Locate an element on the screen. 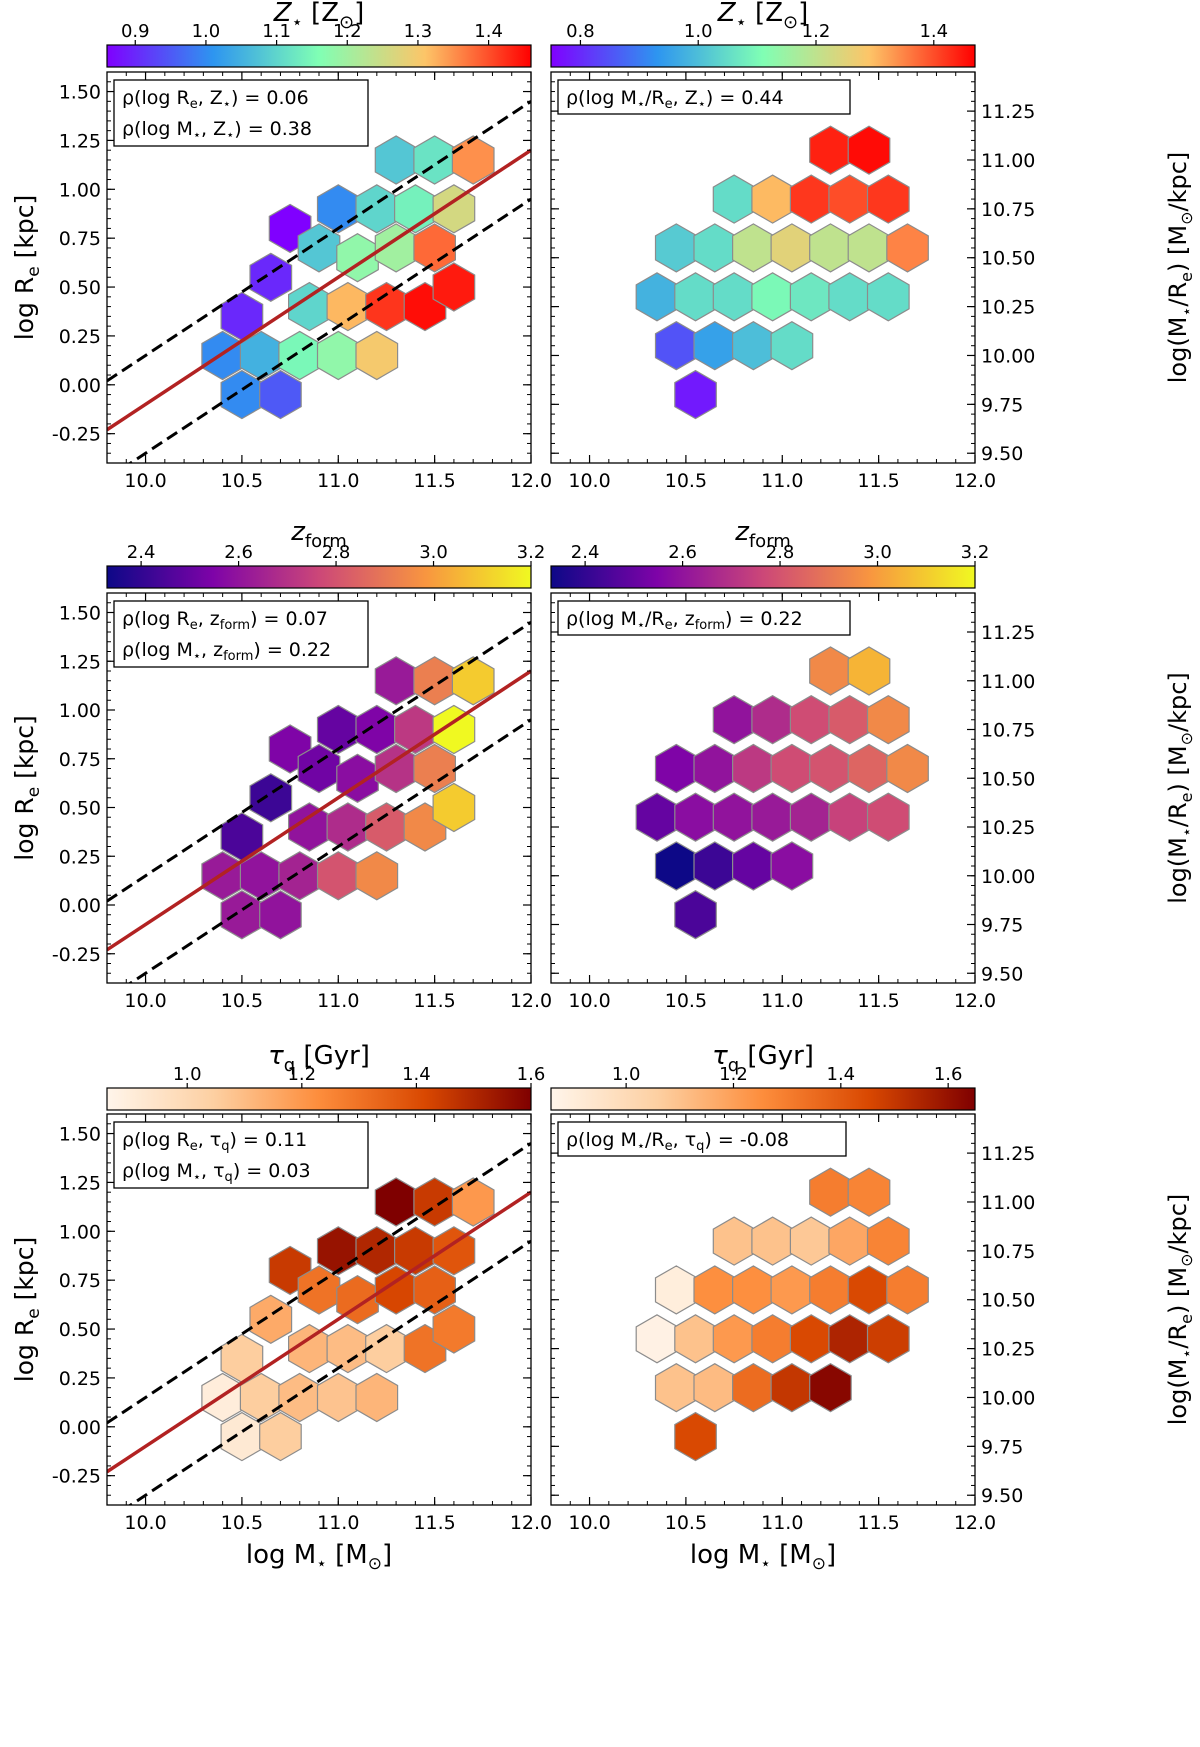 Image resolution: width=1200 pixels, height=1747 pixels. legend-text: ρ(log M⋆, Z⋆) = 0.38 is located at coordinates (217, 130).